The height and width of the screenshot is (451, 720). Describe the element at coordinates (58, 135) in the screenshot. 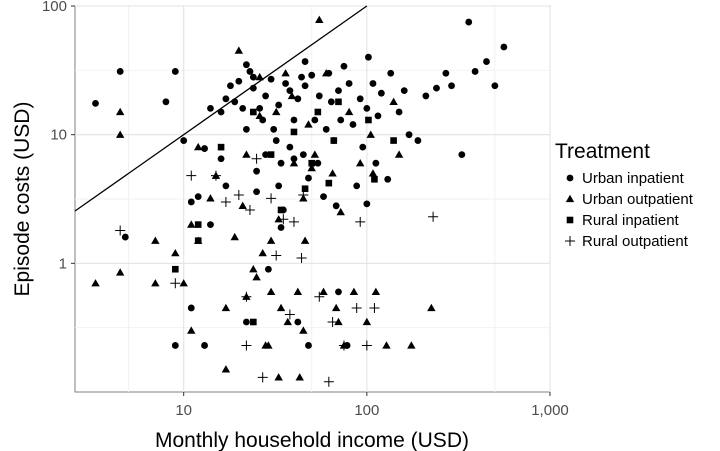

I see `y-tick-label: 10` at that location.